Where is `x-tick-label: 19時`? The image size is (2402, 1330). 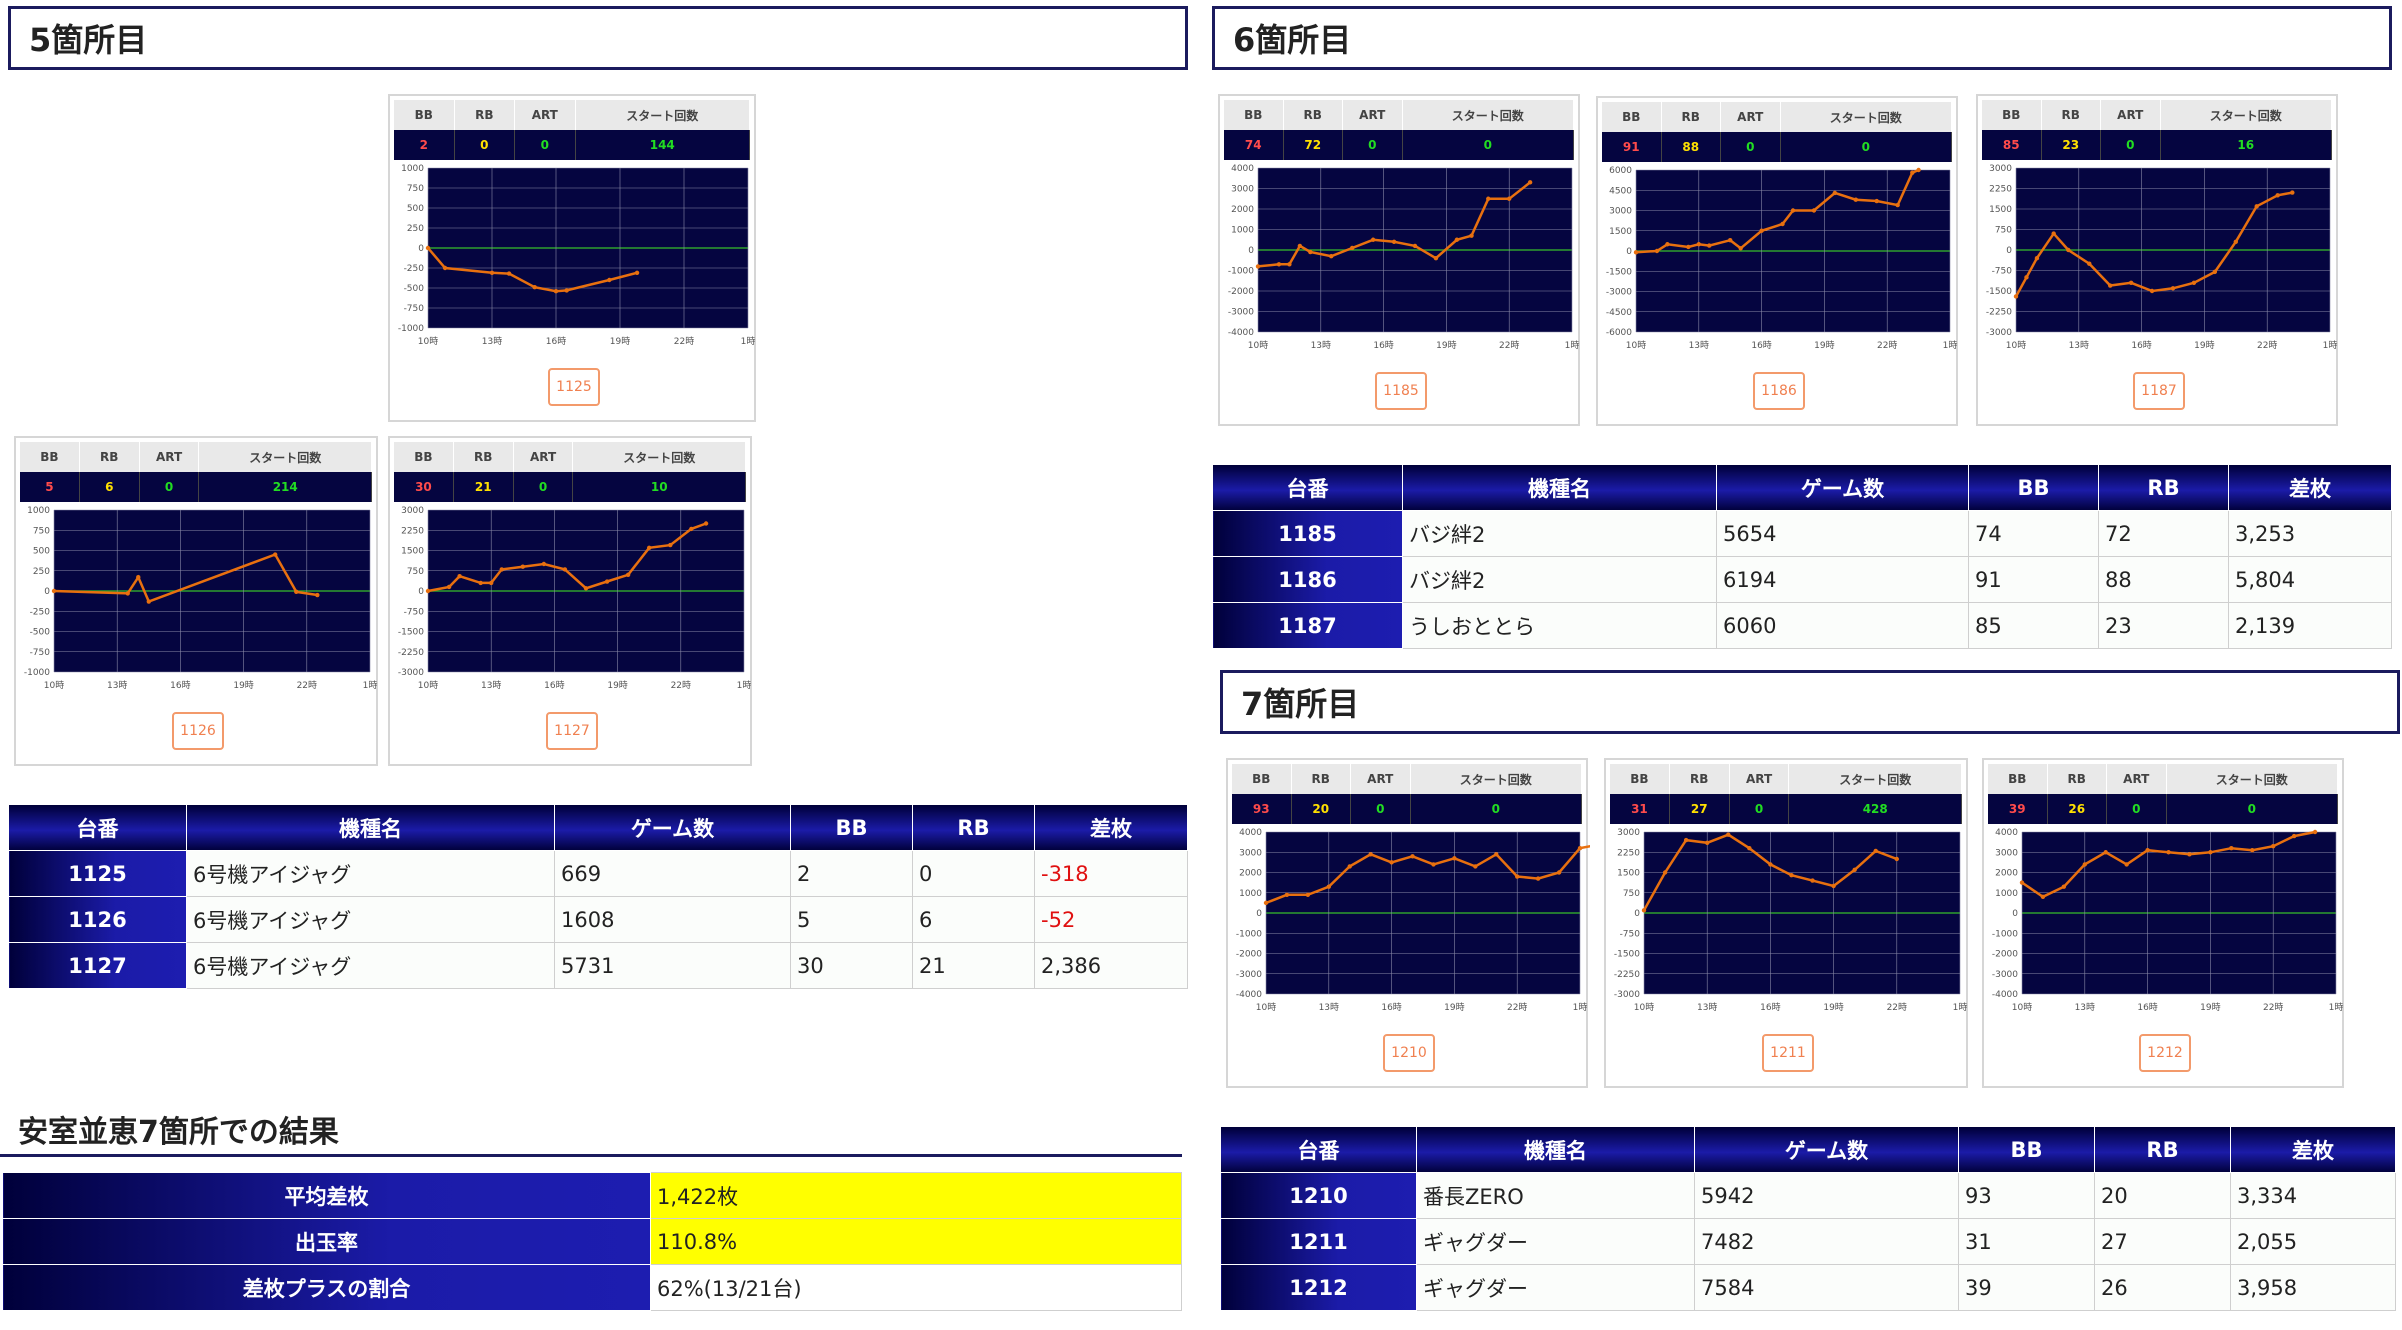
x-tick-label: 19時 is located at coordinates (2210, 1007).